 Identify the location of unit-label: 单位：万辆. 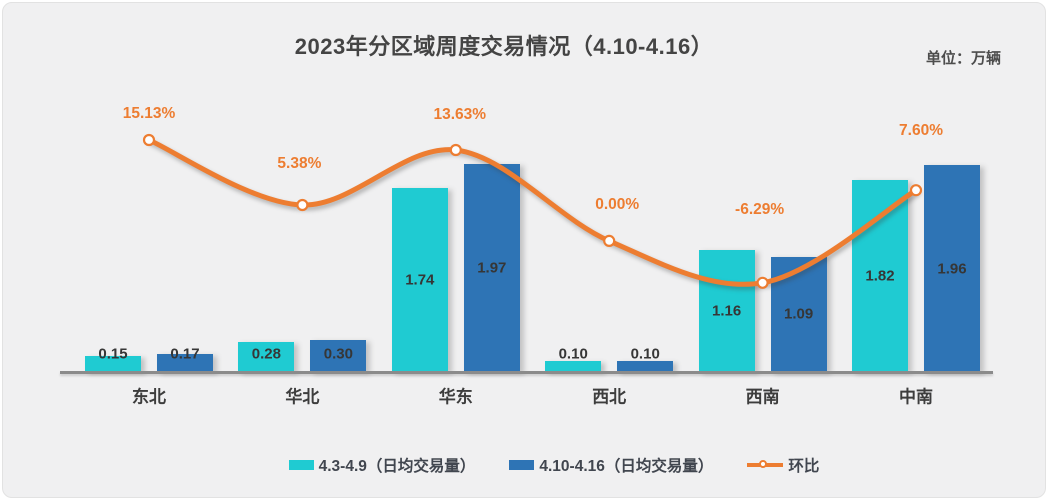
(963, 58).